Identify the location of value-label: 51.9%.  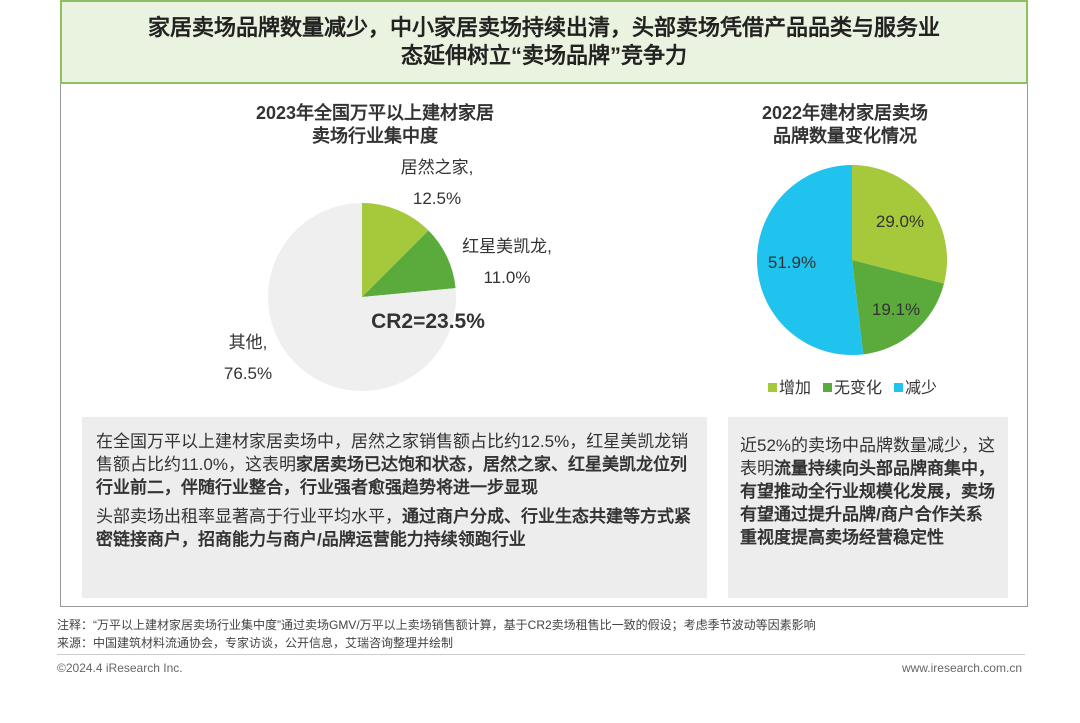
(792, 262).